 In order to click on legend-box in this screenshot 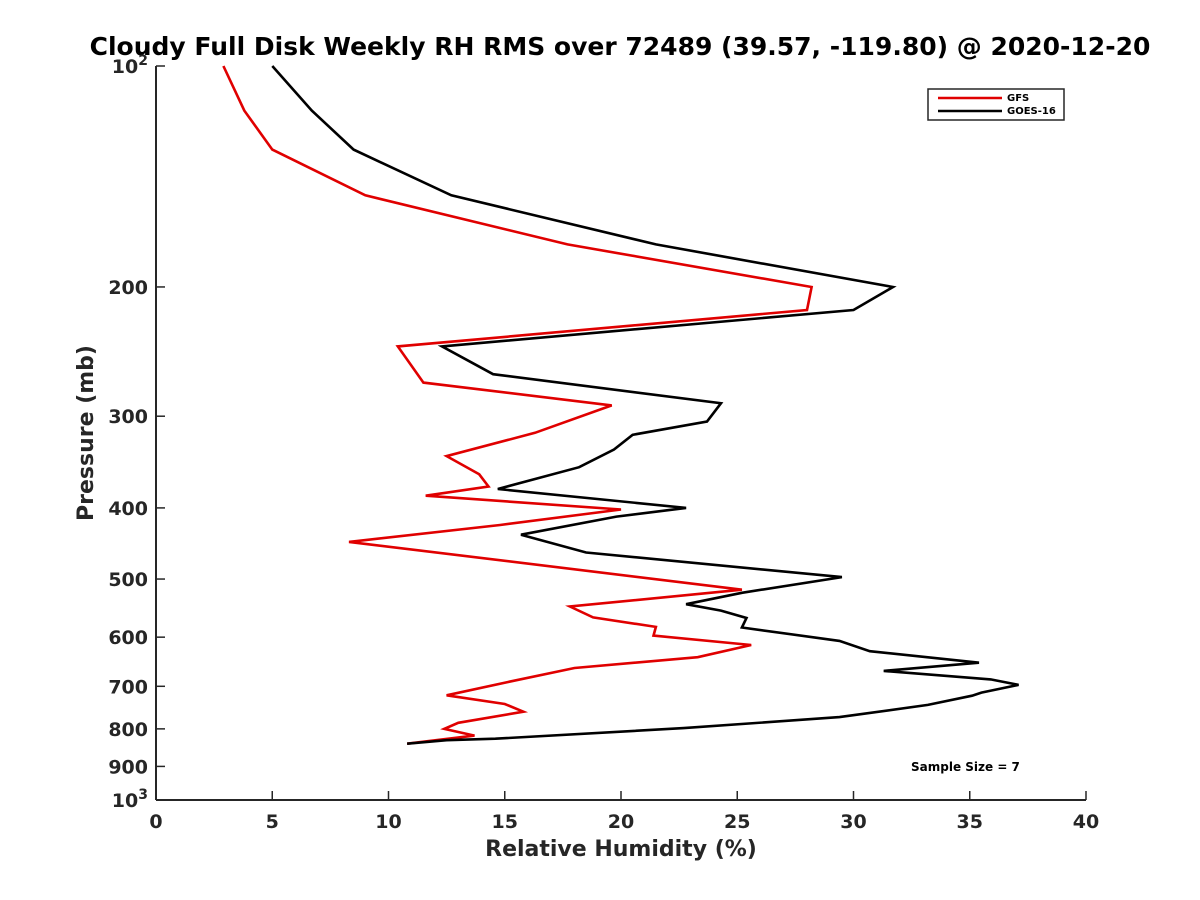, I will do `click(996, 104)`.